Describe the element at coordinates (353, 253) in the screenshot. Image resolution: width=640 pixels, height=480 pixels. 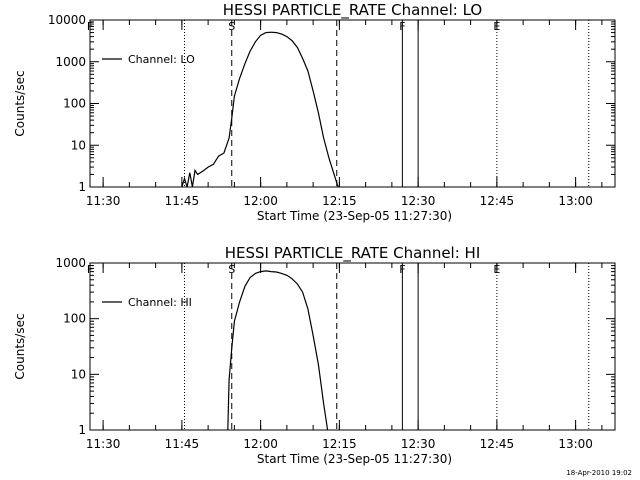
I see `chart-title: HESSI PARTICLE_RATE Channel: HI` at that location.